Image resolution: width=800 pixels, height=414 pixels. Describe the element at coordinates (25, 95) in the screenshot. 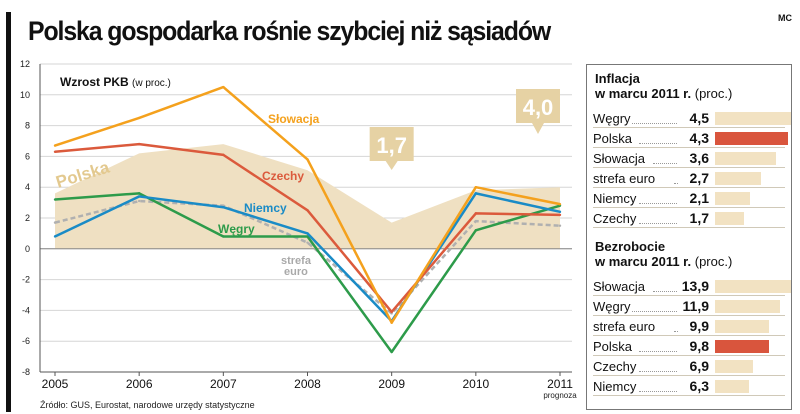

I see `y-tick-label: 10` at that location.